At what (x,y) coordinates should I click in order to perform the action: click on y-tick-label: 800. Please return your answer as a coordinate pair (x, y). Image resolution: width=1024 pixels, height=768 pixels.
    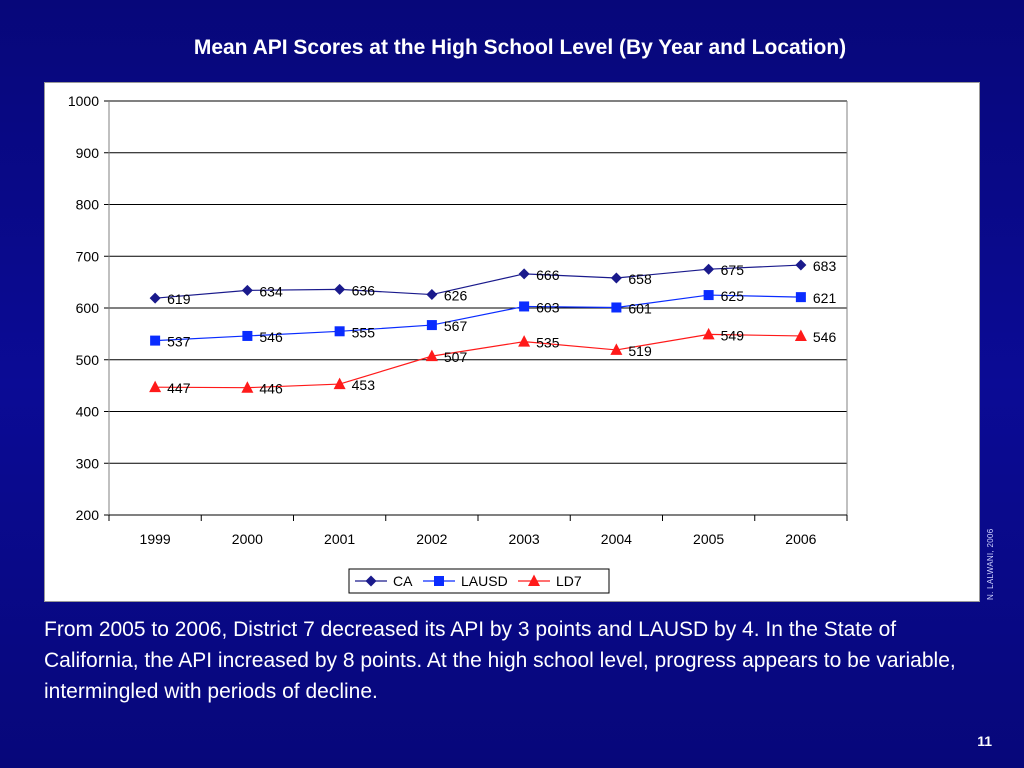
    Looking at the image, I should click on (88, 205).